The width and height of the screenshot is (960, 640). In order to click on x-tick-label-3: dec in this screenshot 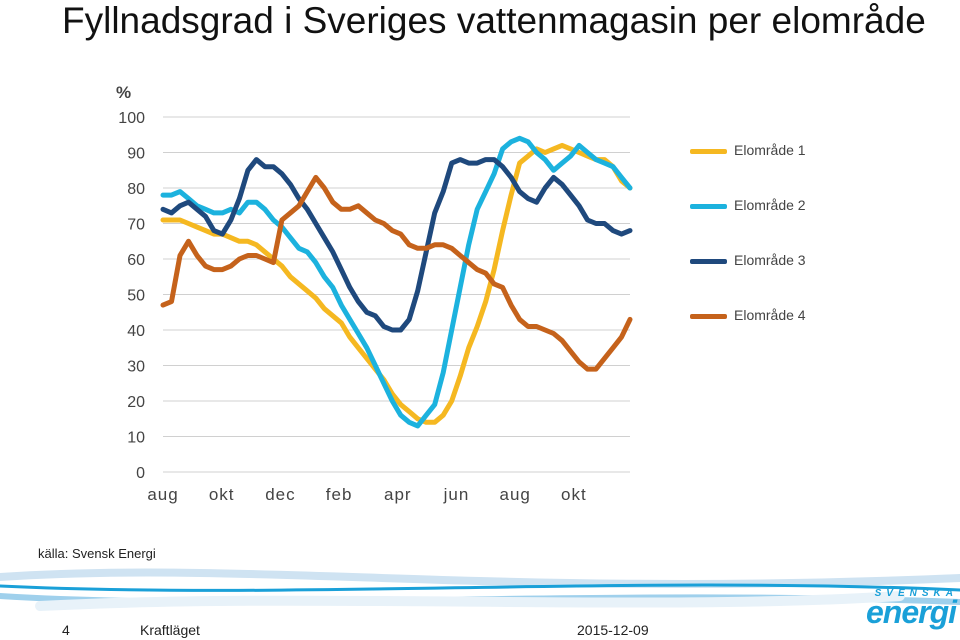, I will do `click(280, 494)`.